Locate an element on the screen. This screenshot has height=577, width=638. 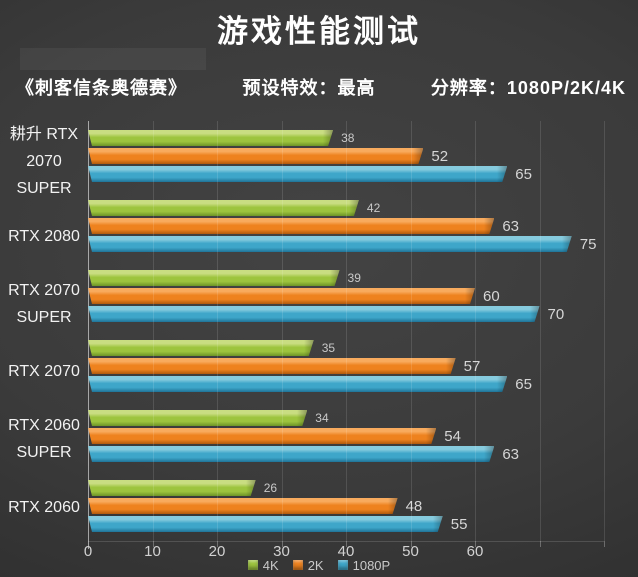
legend-label: 4K is located at coordinates (270, 565).